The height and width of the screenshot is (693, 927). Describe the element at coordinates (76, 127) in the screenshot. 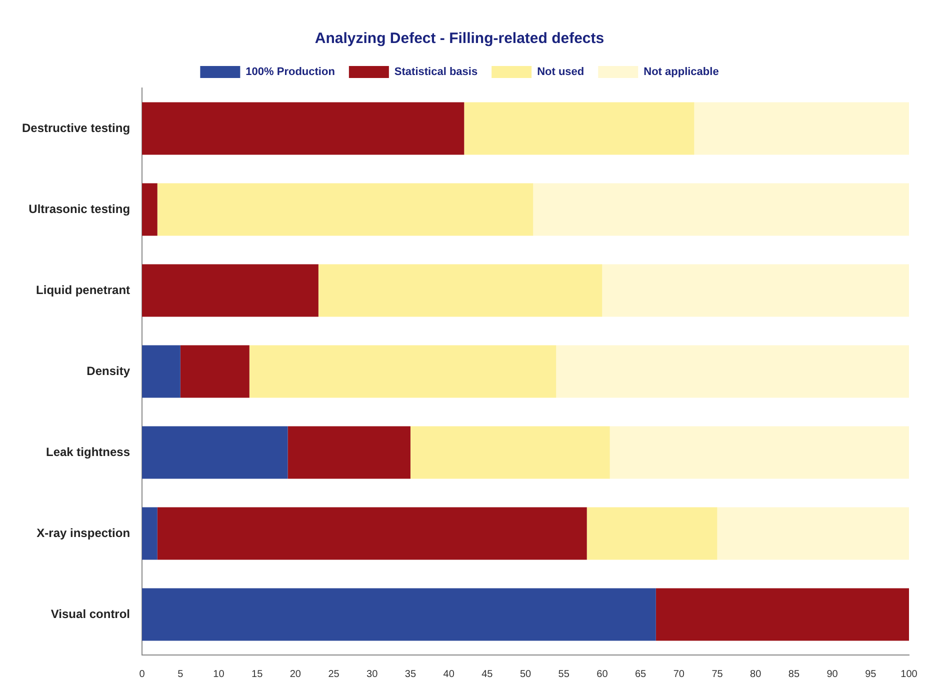

I see `y-tick-label: Destructive testing` at that location.